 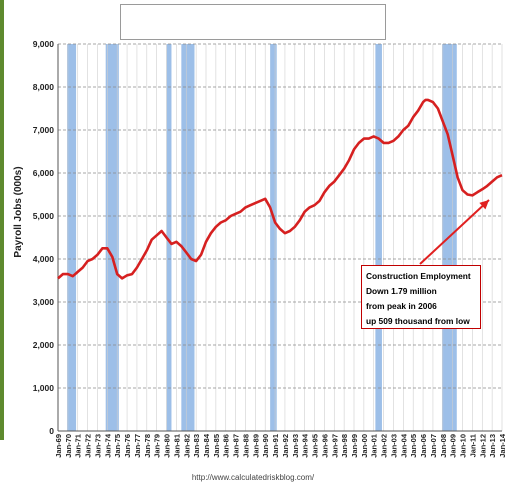 I want to click on title-box, so click(x=253, y=22).